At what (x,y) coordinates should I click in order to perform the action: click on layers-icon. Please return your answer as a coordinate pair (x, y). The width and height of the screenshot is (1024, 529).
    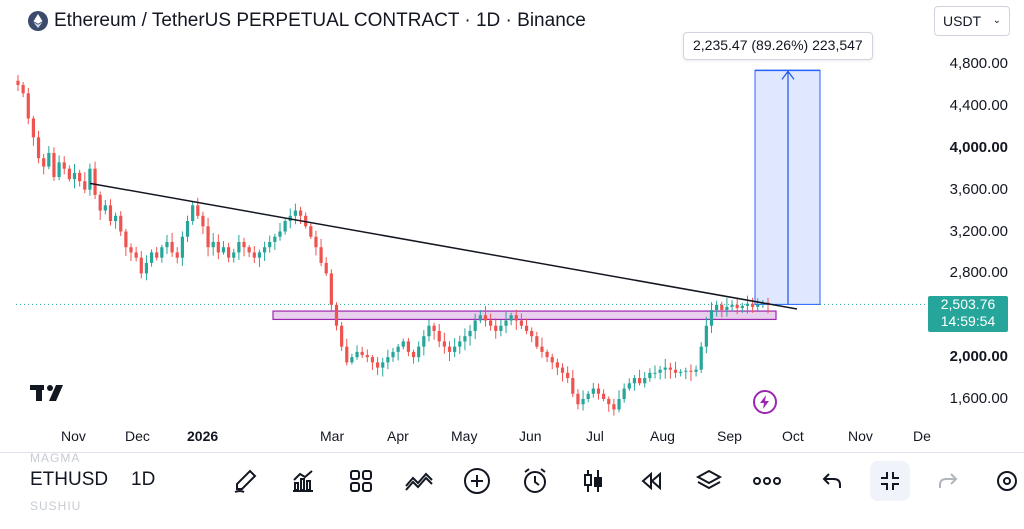
    Looking at the image, I should click on (709, 481).